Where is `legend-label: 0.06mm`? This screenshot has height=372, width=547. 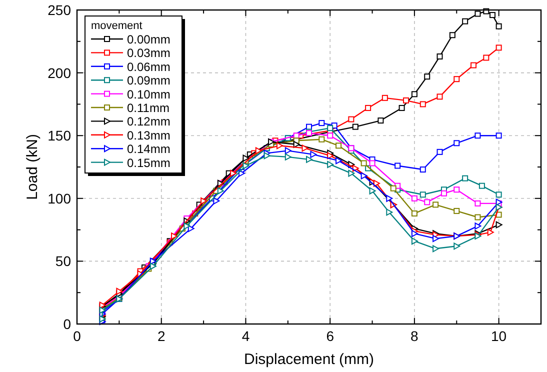 legend-label: 0.06mm is located at coordinates (148, 67).